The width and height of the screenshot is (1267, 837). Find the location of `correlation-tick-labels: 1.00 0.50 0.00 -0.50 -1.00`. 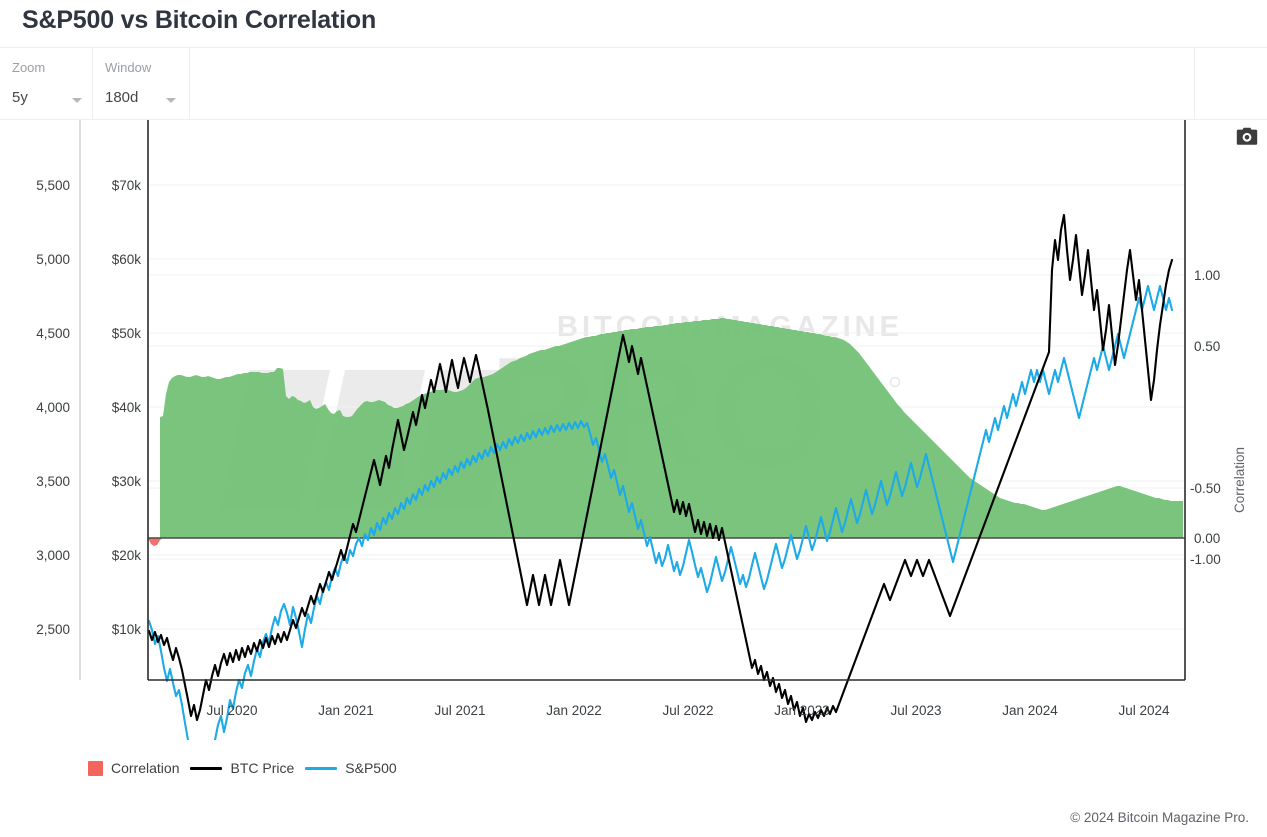

correlation-tick-labels: 1.00 0.50 0.00 -0.50 -1.00 is located at coordinates (1205, 417).